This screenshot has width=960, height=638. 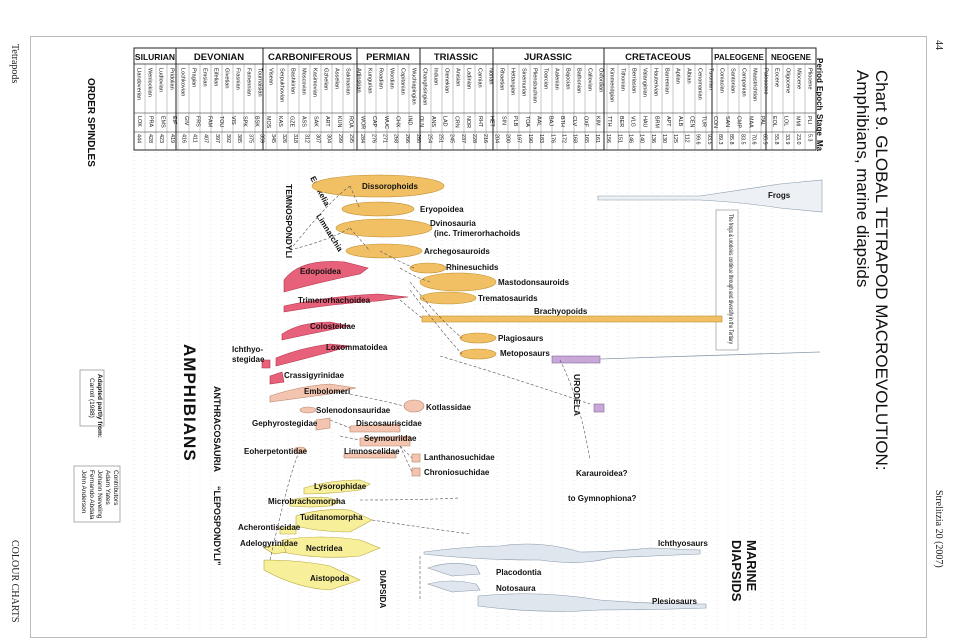 What do you see at coordinates (539, 121) in the screenshot?
I see `stage-code: AAL` at bounding box center [539, 121].